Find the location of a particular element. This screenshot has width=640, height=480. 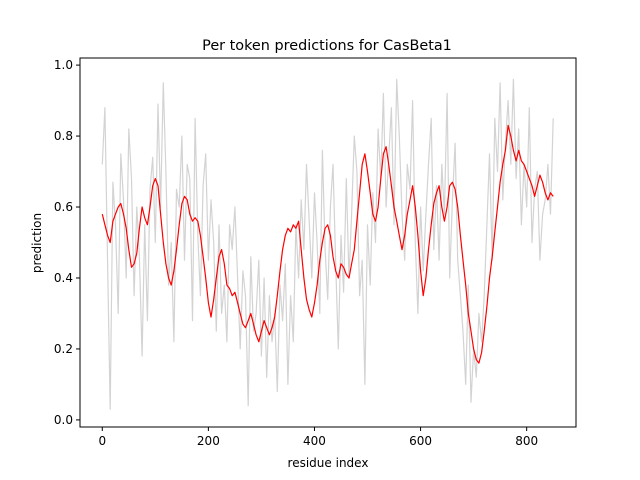

y-axis-label: prediction is located at coordinates (37, 243).